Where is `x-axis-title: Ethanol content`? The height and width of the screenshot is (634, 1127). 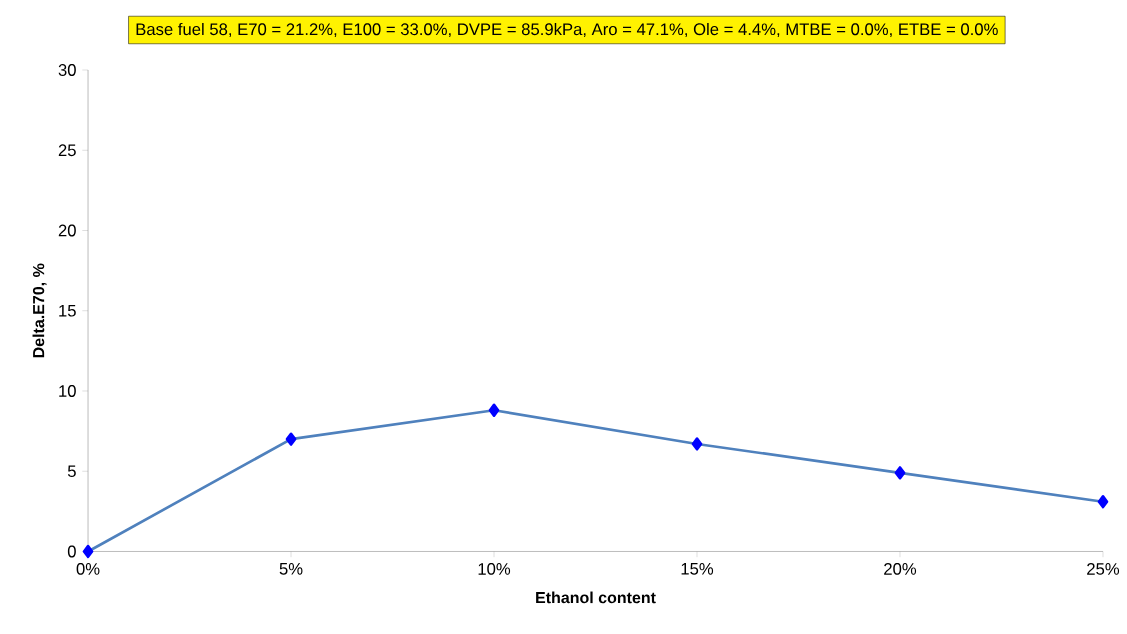 x-axis-title: Ethanol content is located at coordinates (596, 597).